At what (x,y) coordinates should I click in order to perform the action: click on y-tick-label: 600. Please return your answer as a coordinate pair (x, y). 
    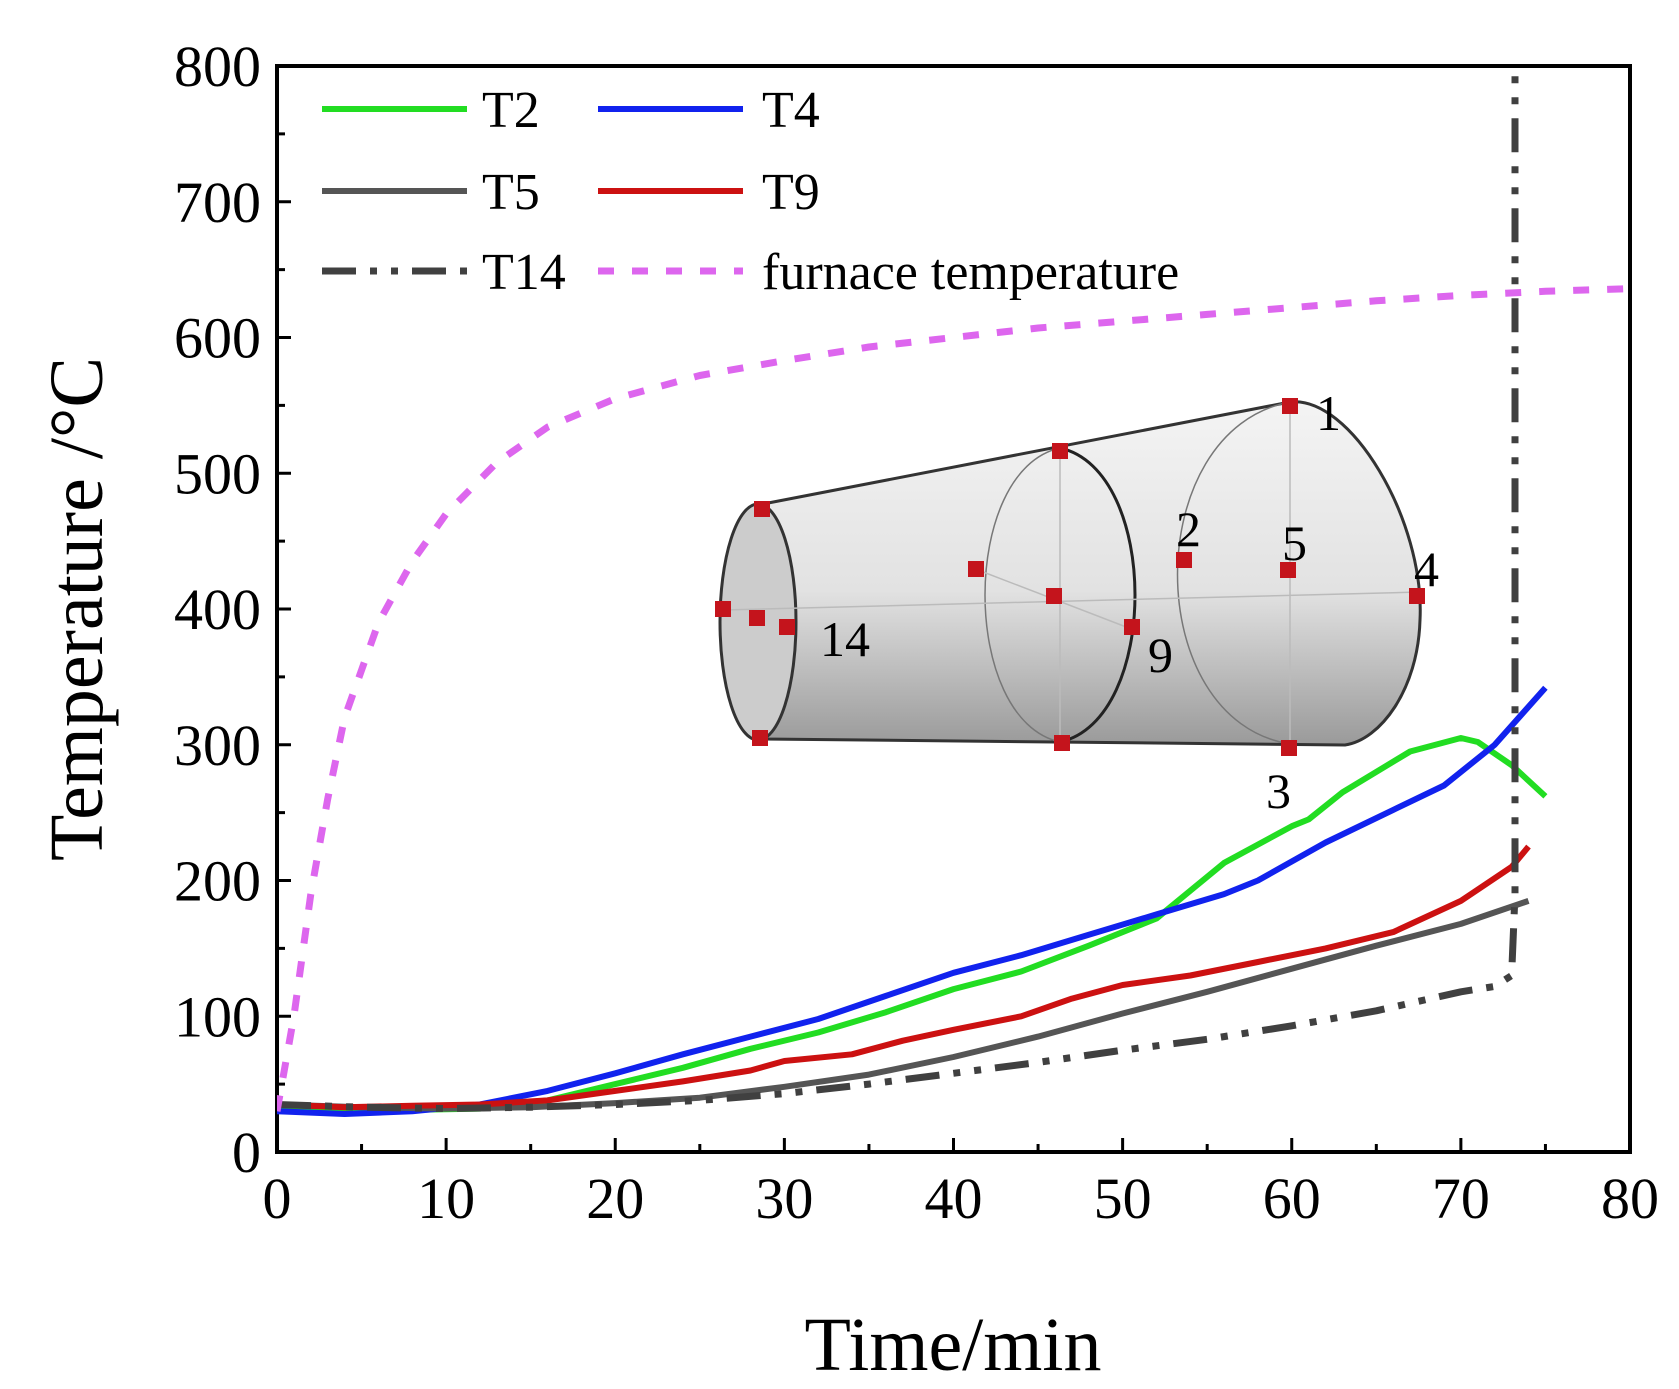
    Looking at the image, I should click on (217, 338).